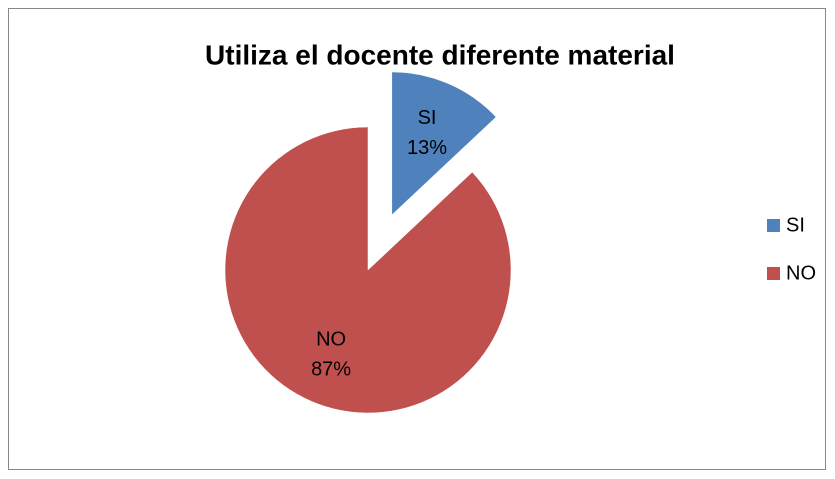  Describe the element at coordinates (331, 340) in the screenshot. I see `slice-category-label: NO` at that location.